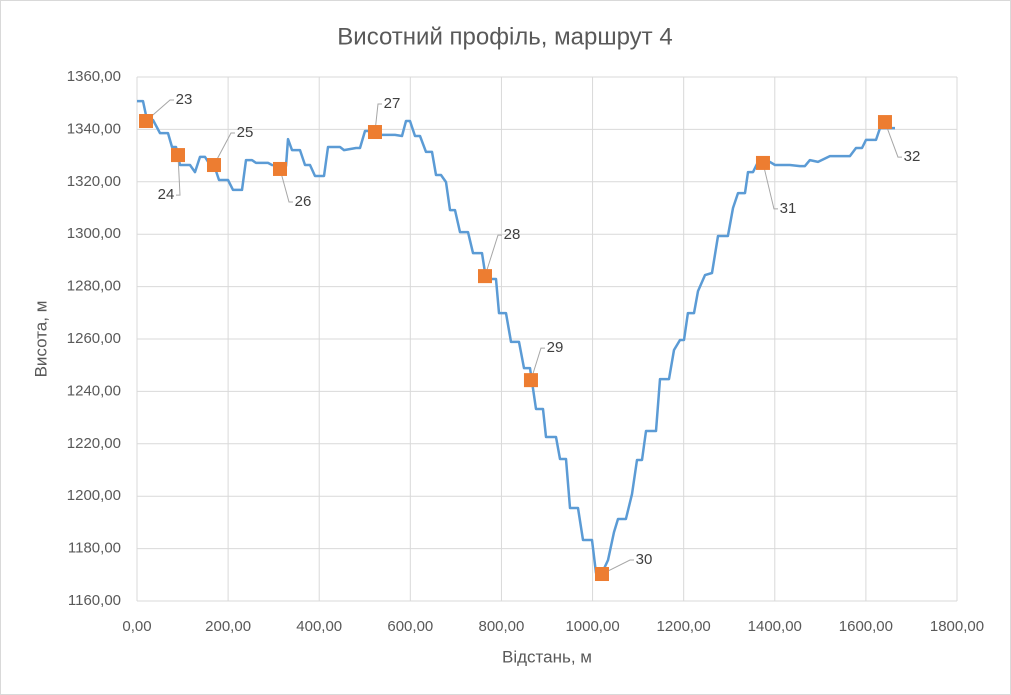 This screenshot has width=1011, height=695. What do you see at coordinates (957, 626) in the screenshot?
I see `x-tick-label: 1800,00` at bounding box center [957, 626].